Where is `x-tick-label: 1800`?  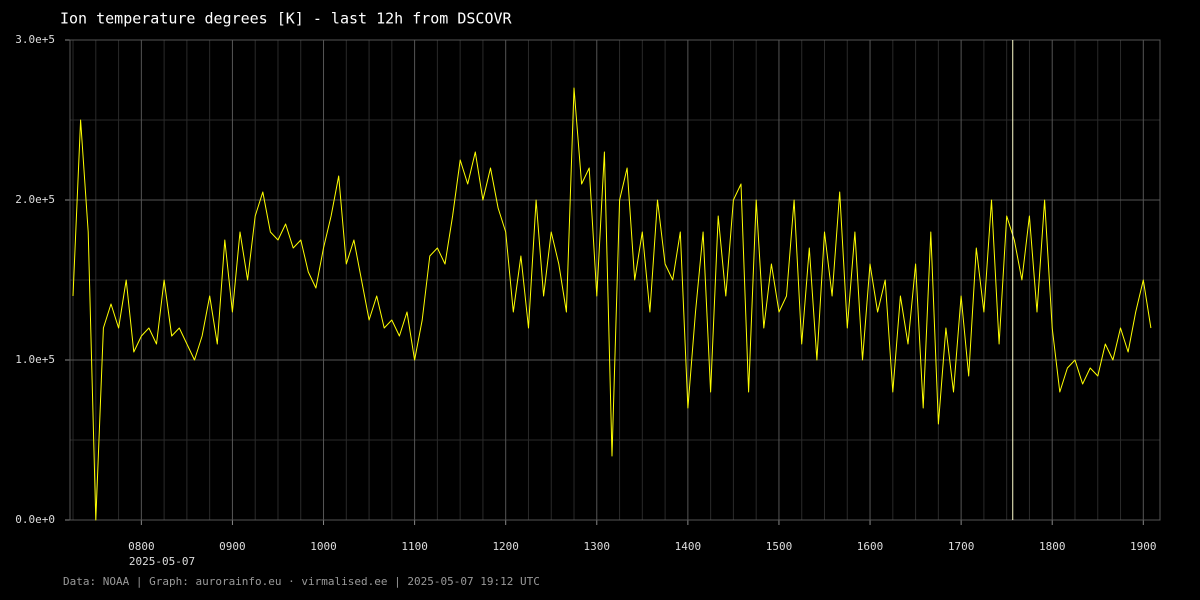
x-tick-label: 1800 is located at coordinates (1052, 546).